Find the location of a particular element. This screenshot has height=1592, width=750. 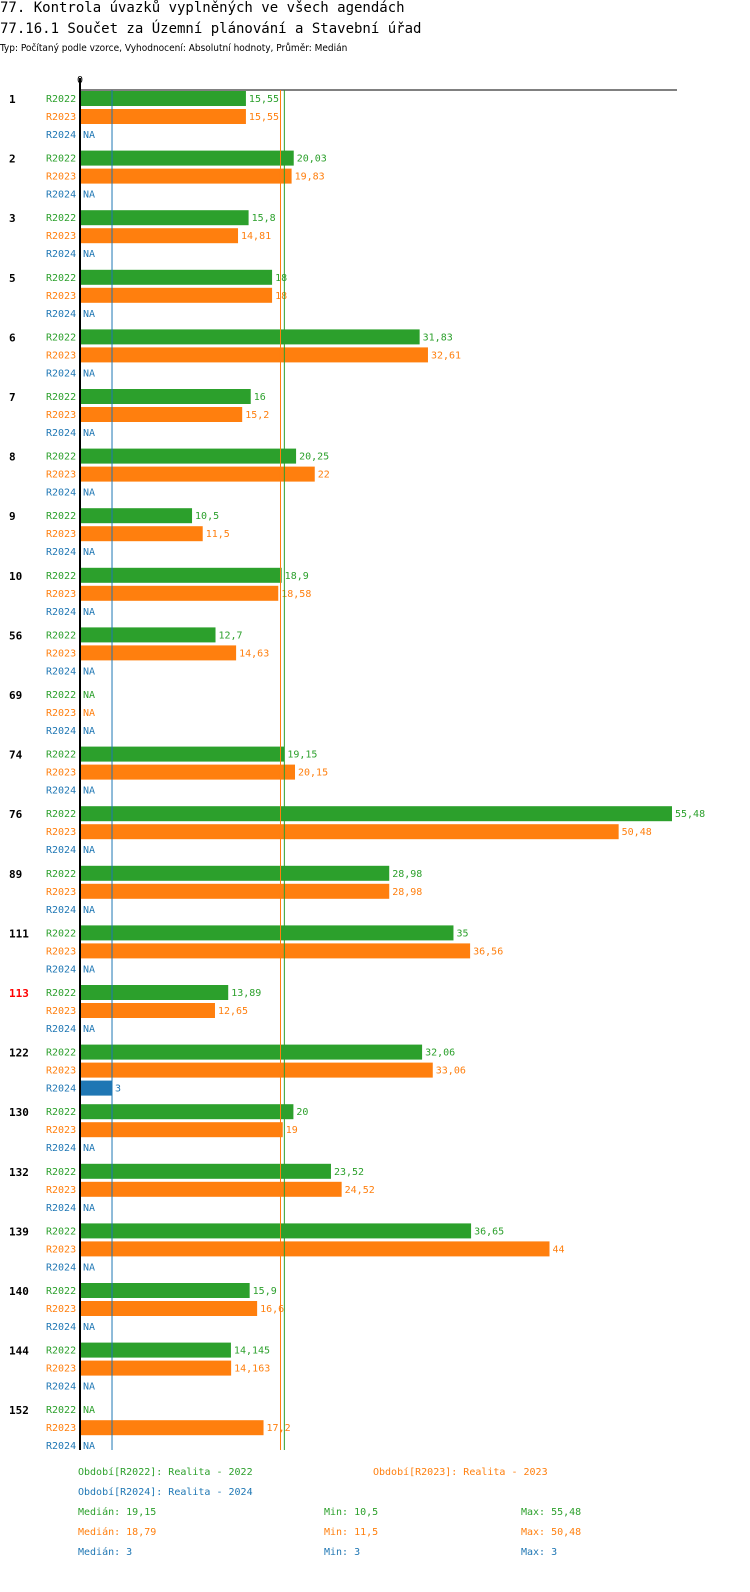

bar-value-label: 12,65 is located at coordinates (233, 1011).